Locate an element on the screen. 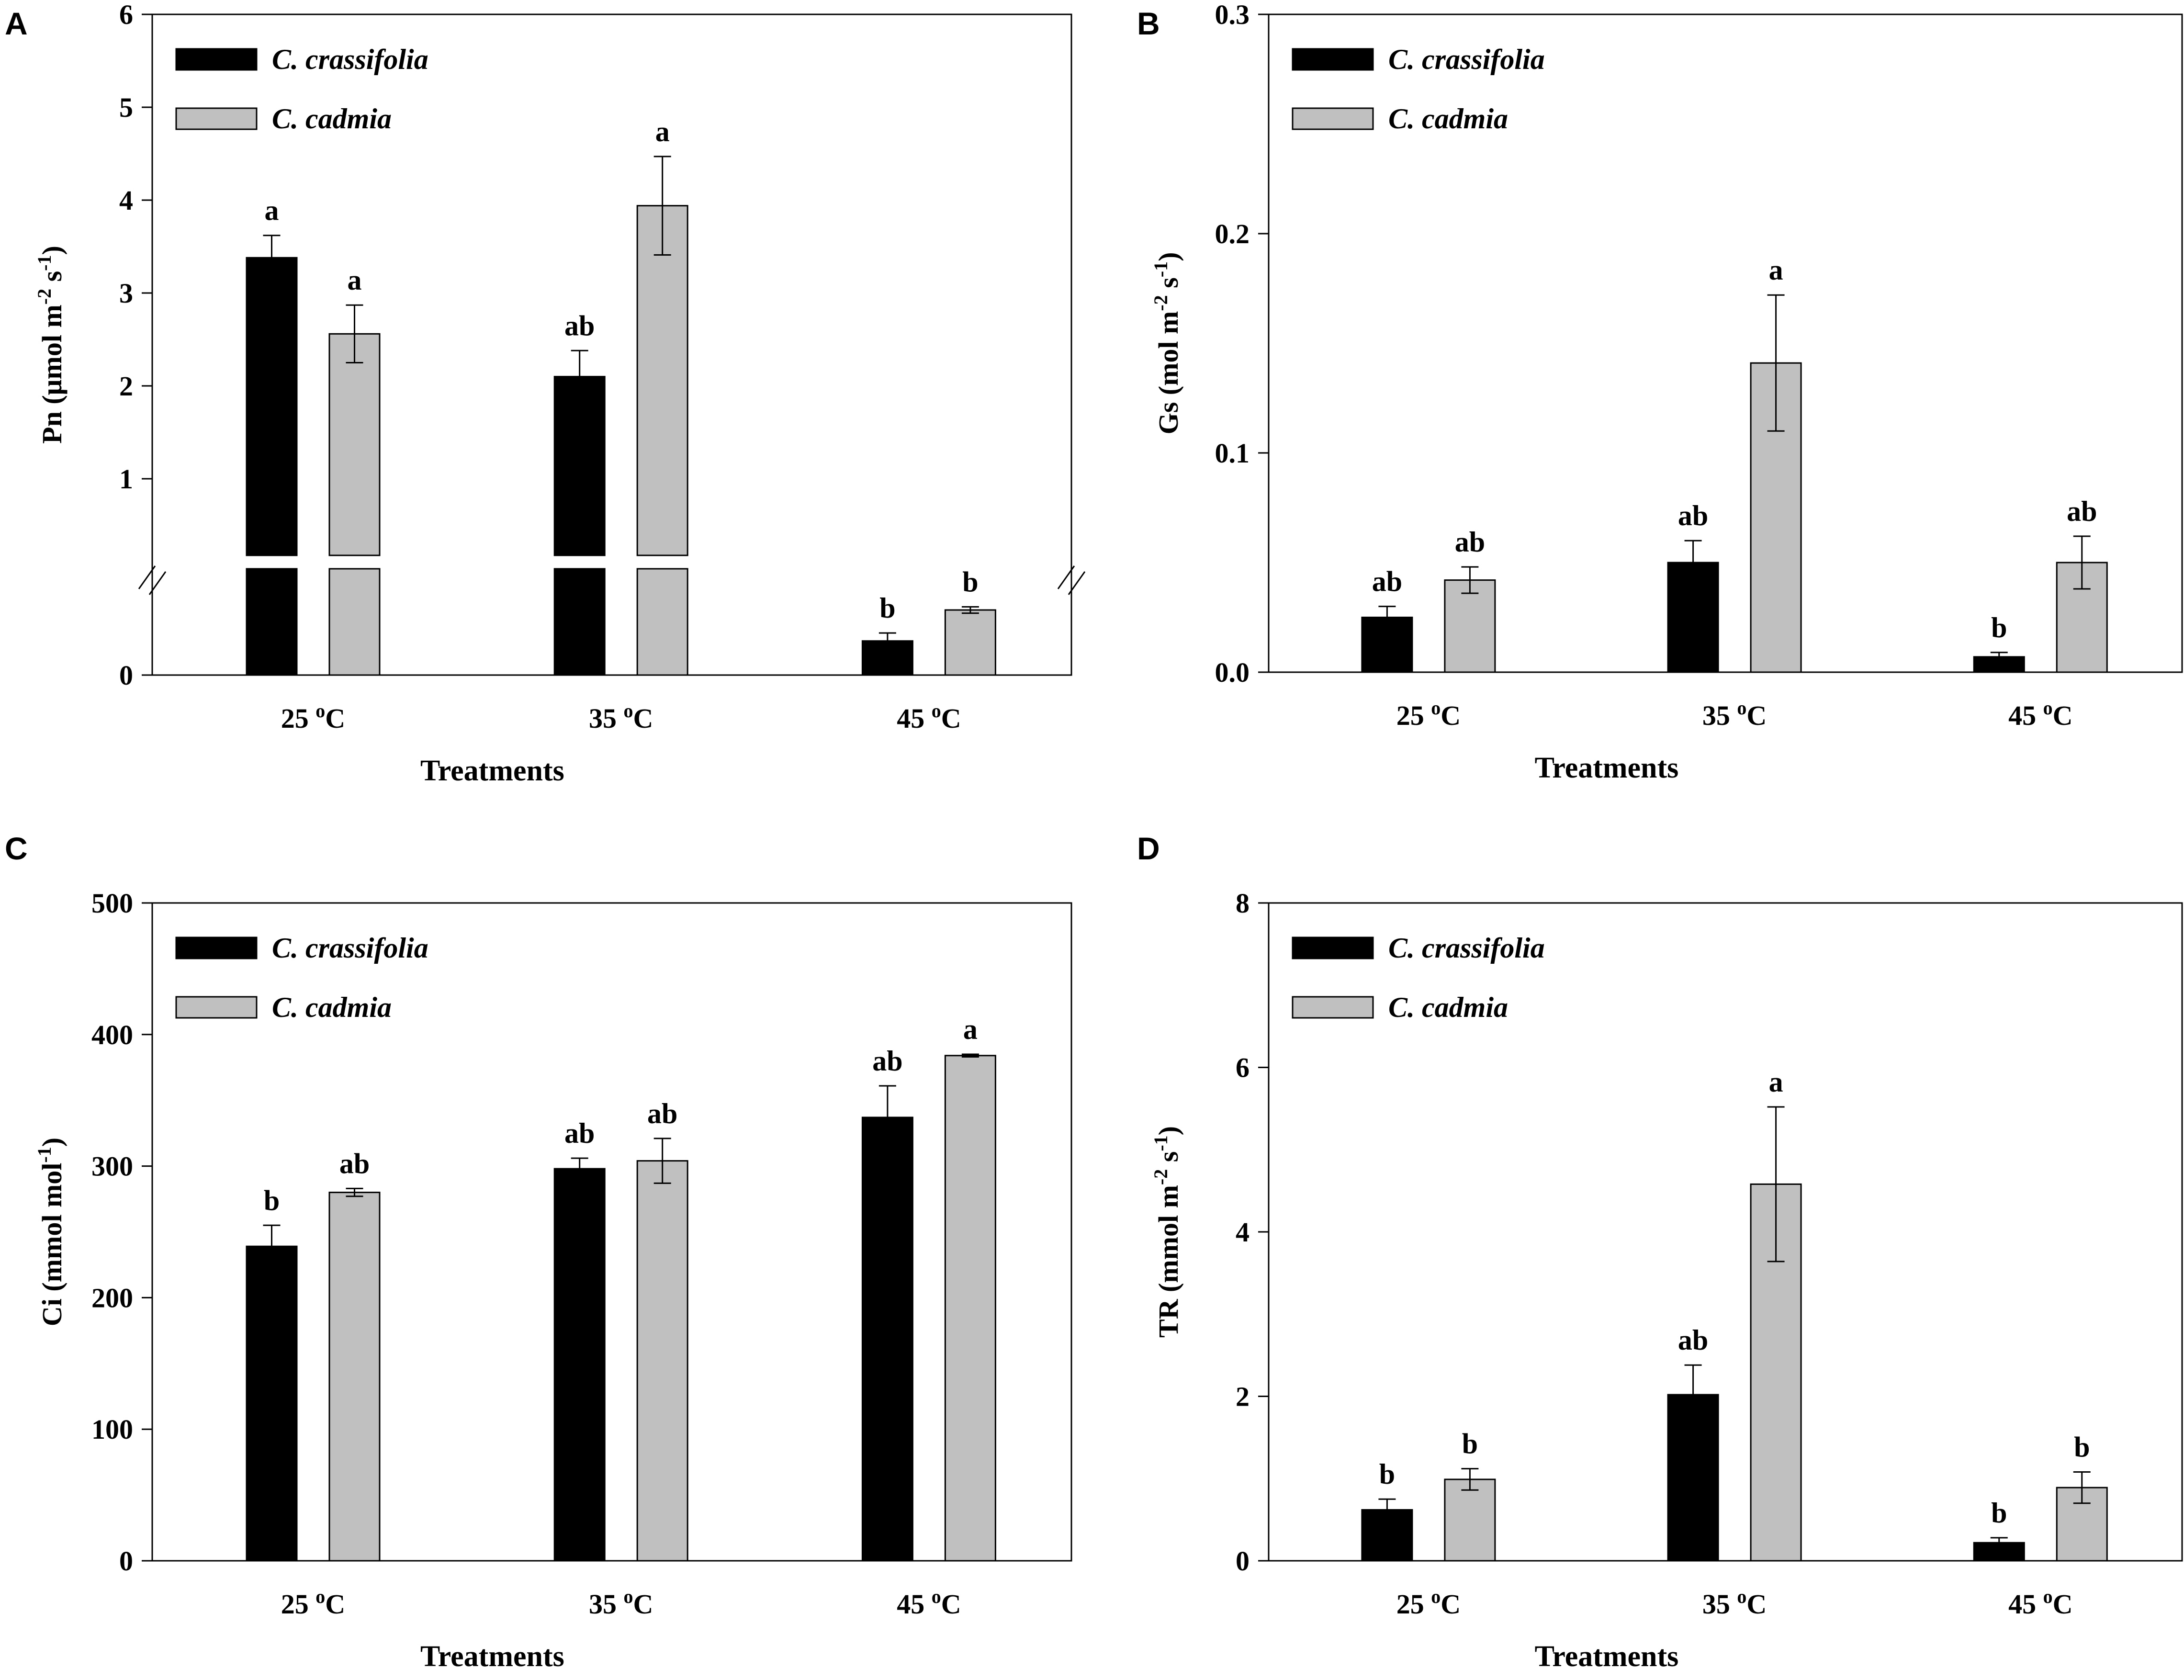 Image resolution: width=2184 pixels, height=1680 pixels. y-tick-label: 0.0 is located at coordinates (1233, 672).